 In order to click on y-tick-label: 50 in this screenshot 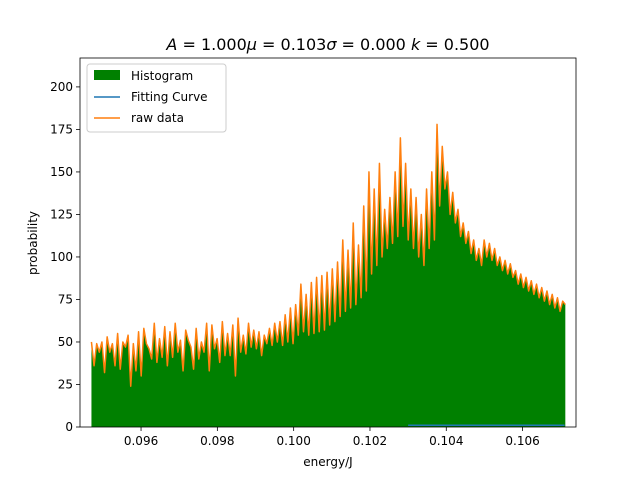, I will do `click(65, 342)`.